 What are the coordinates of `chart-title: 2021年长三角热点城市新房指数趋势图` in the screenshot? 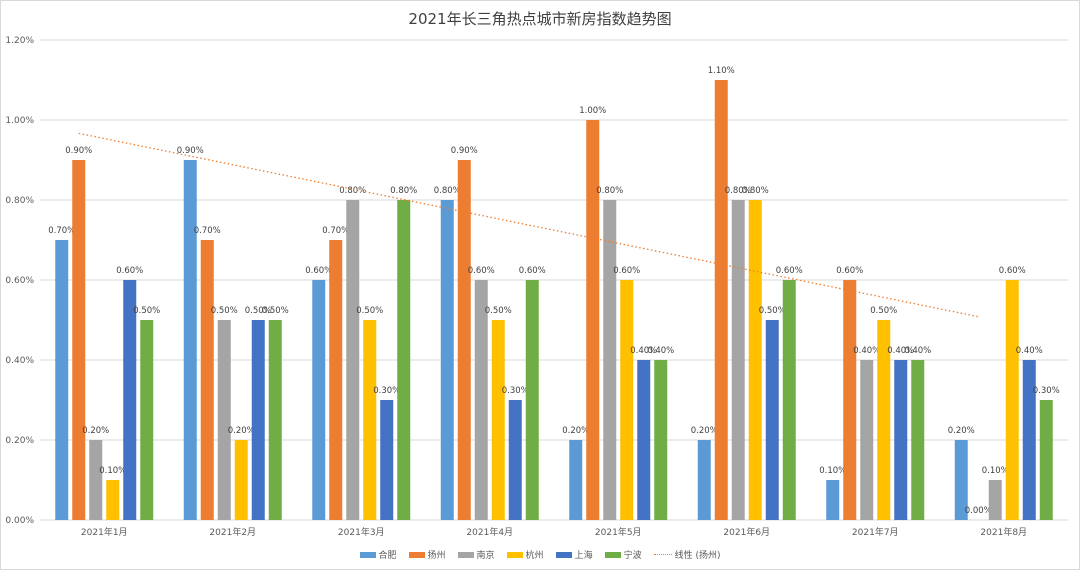 It's located at (540, 19).